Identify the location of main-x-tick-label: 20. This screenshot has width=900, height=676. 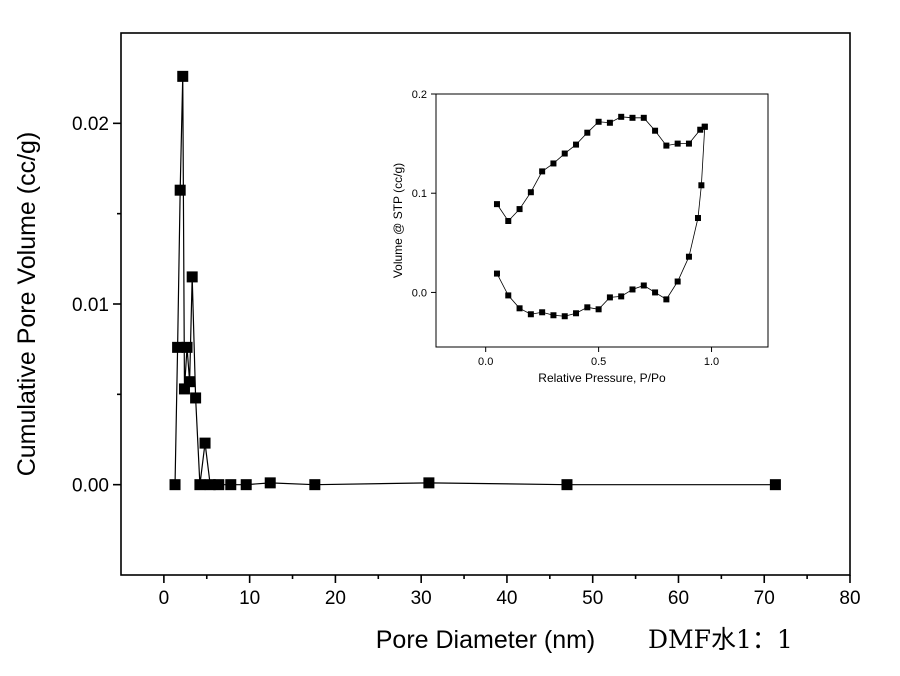
(335, 598).